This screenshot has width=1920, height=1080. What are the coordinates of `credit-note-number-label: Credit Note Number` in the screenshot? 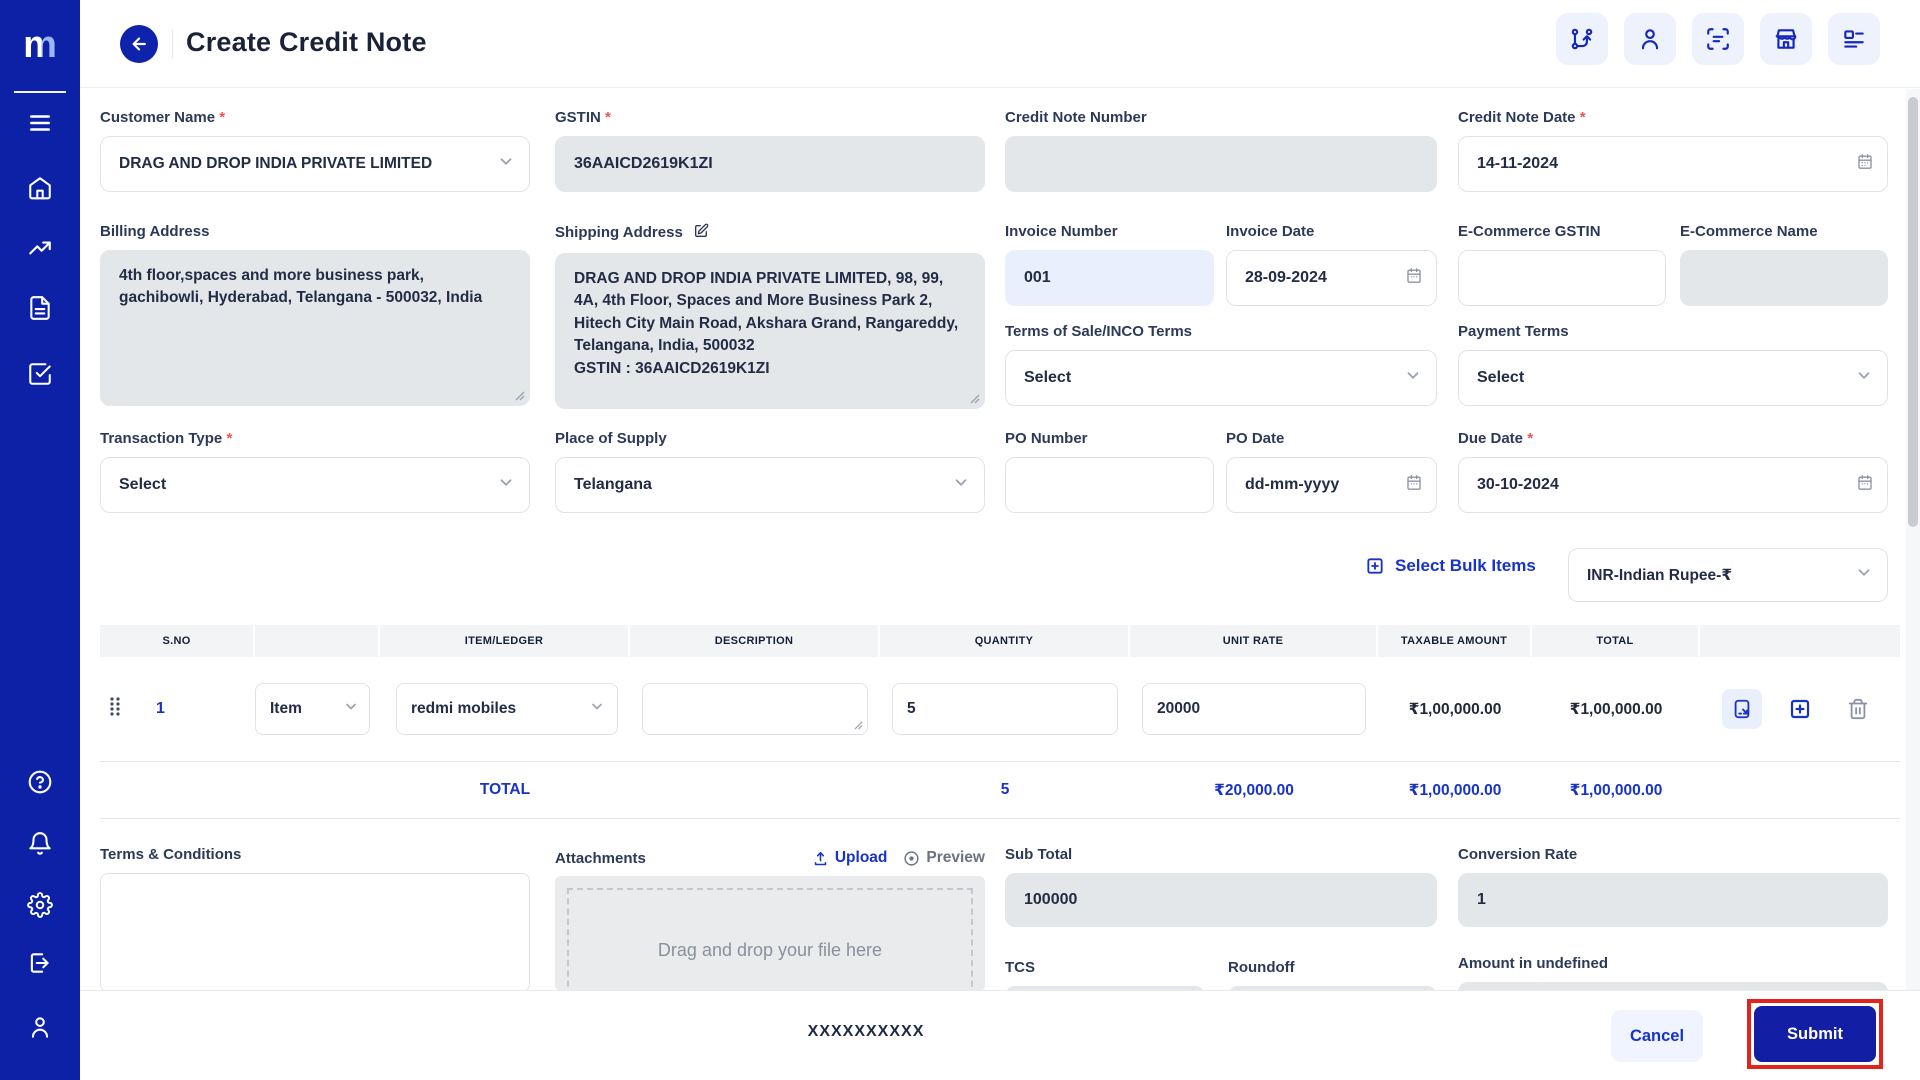 It's located at (1076, 117).